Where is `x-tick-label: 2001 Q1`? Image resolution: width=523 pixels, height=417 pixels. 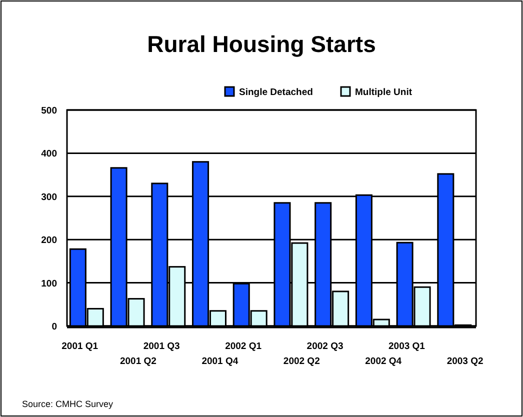
x-tick-label: 2001 Q1 is located at coordinates (80, 346).